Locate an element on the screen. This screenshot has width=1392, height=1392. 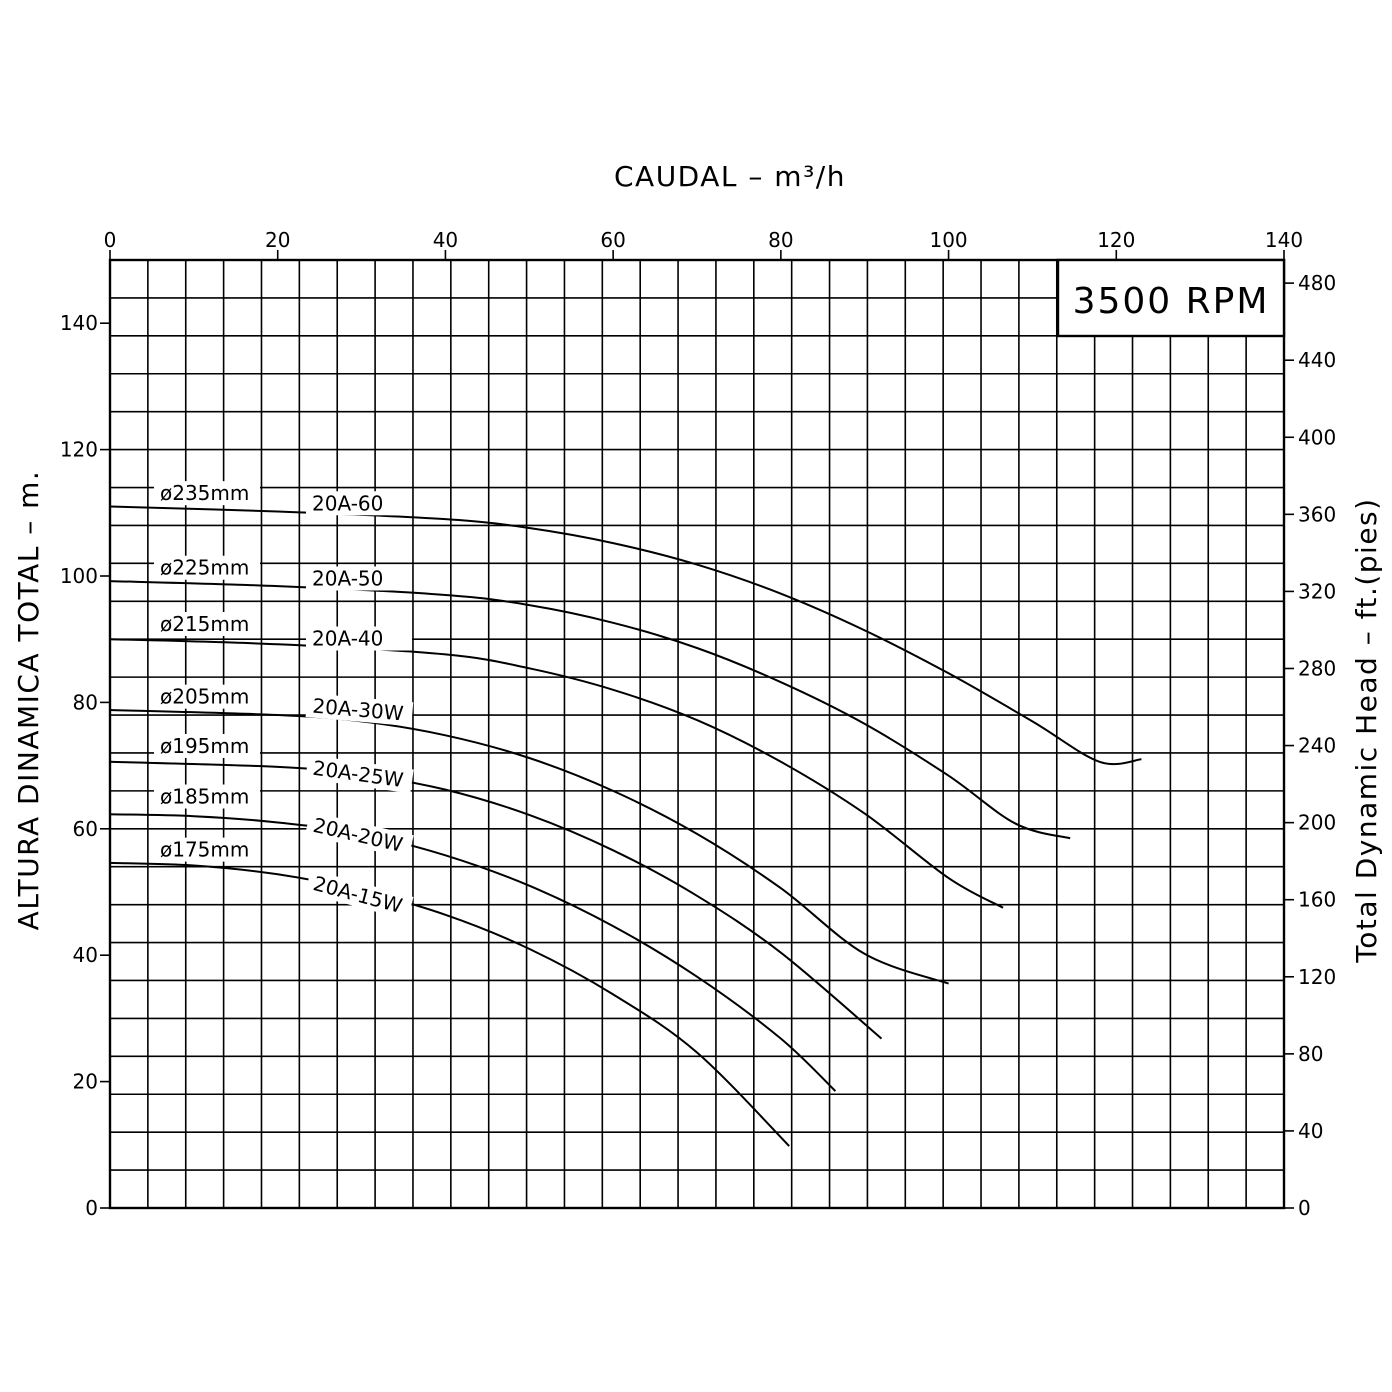
model-label: 20A-20W is located at coordinates (358, 835).